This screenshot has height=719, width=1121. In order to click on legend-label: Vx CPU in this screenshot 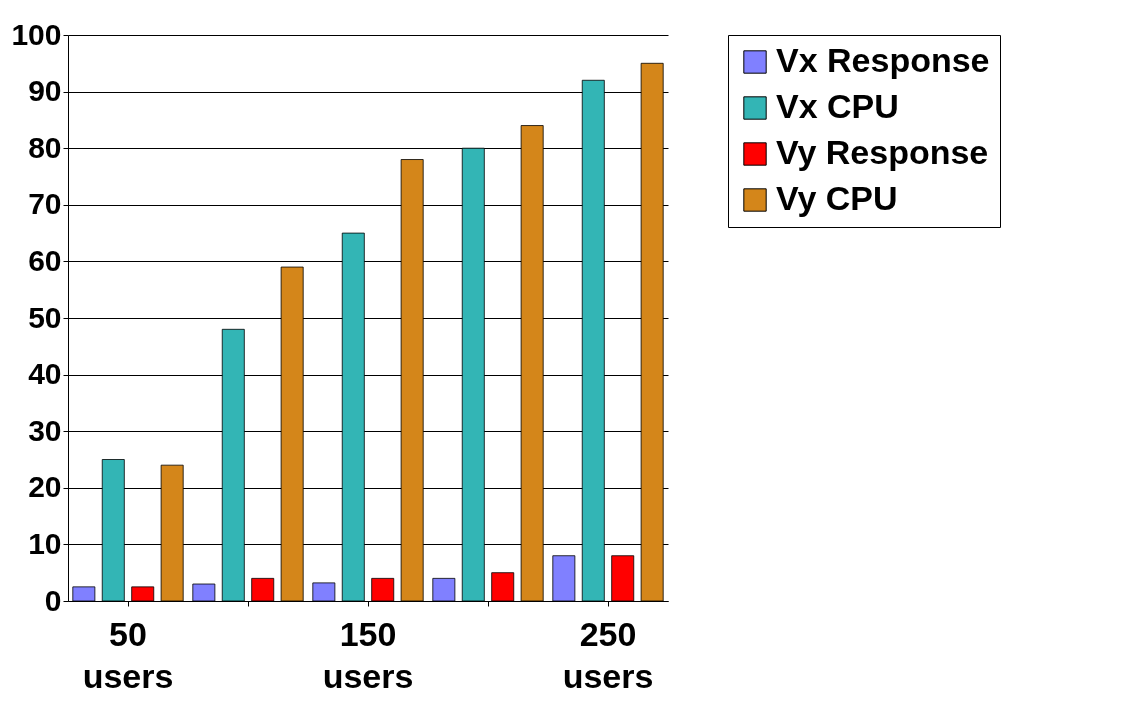, I will do `click(837, 106)`.